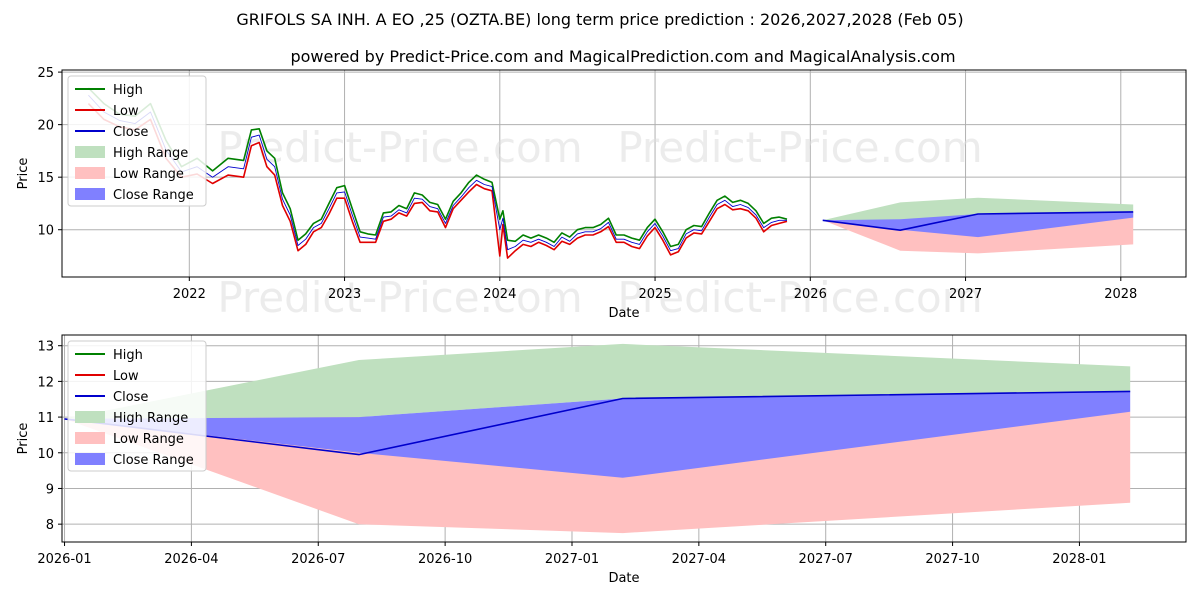 This screenshot has width=1200, height=600. I want to click on x-tick-label: 2028-01, so click(1079, 559).